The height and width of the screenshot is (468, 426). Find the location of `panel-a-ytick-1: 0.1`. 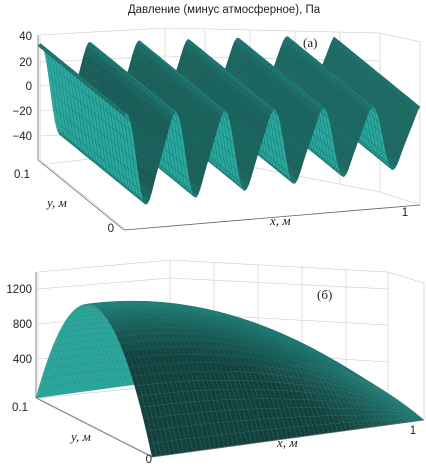

panel-a-ytick-1: 0.1 is located at coordinates (22, 175).